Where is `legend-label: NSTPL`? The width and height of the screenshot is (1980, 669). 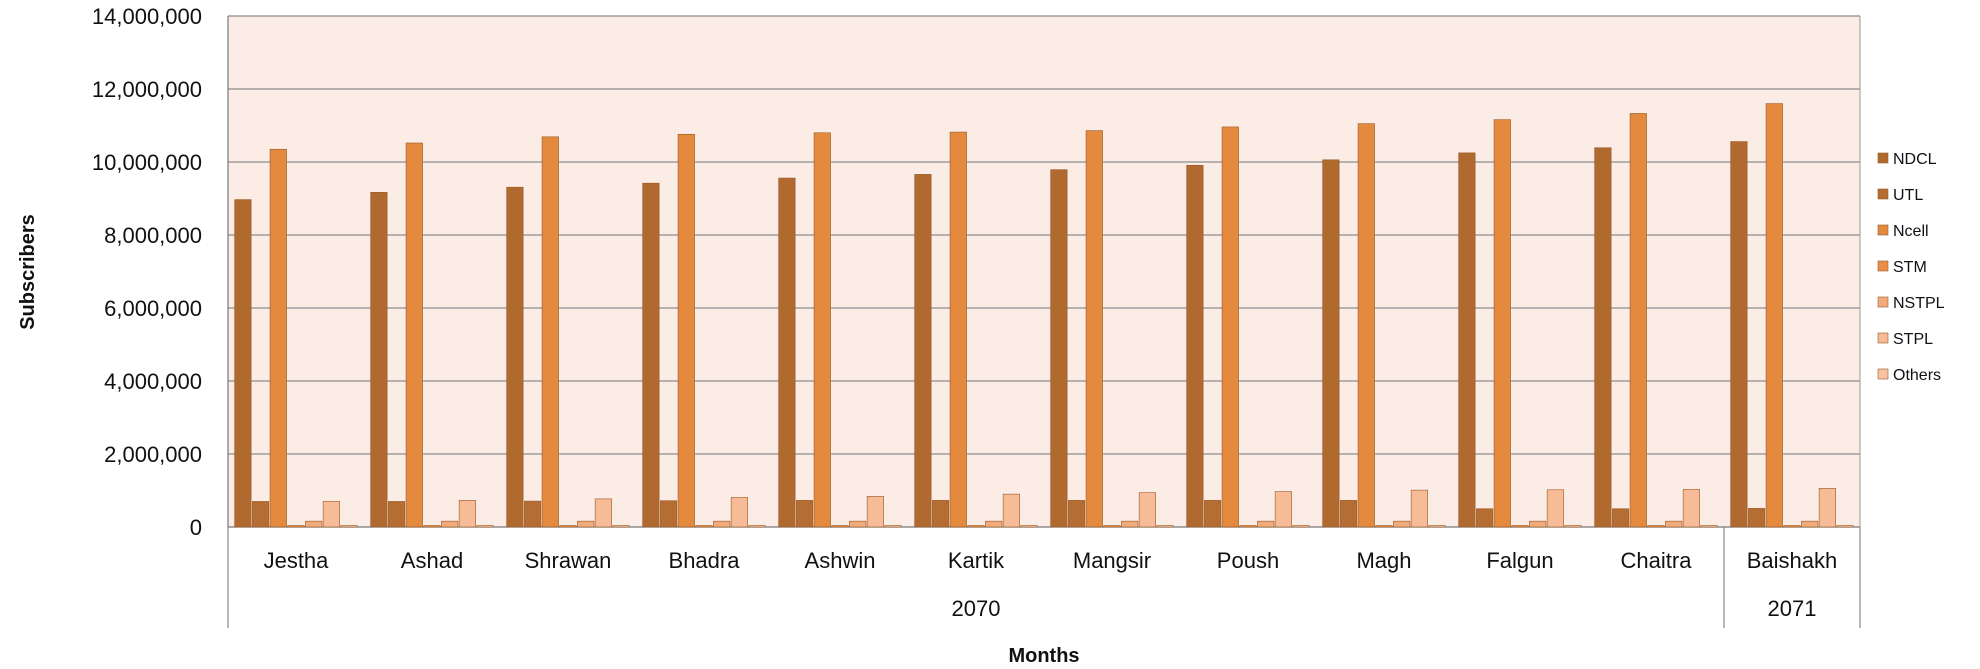
legend-label: NSTPL is located at coordinates (1919, 303).